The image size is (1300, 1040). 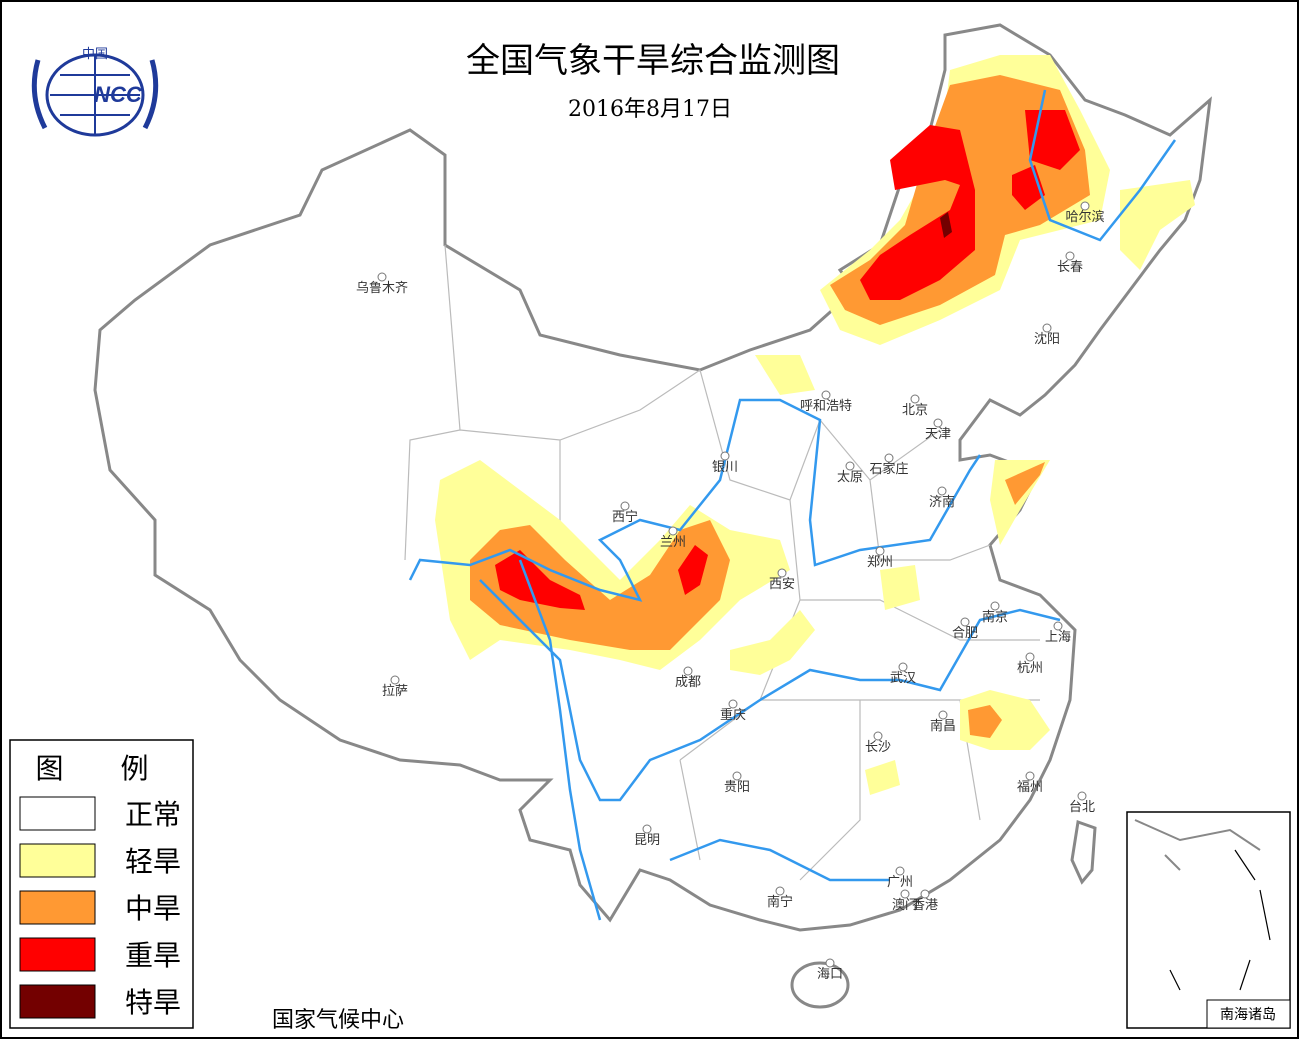 What do you see at coordinates (878, 747) in the screenshot?
I see `city-label: 长沙` at bounding box center [878, 747].